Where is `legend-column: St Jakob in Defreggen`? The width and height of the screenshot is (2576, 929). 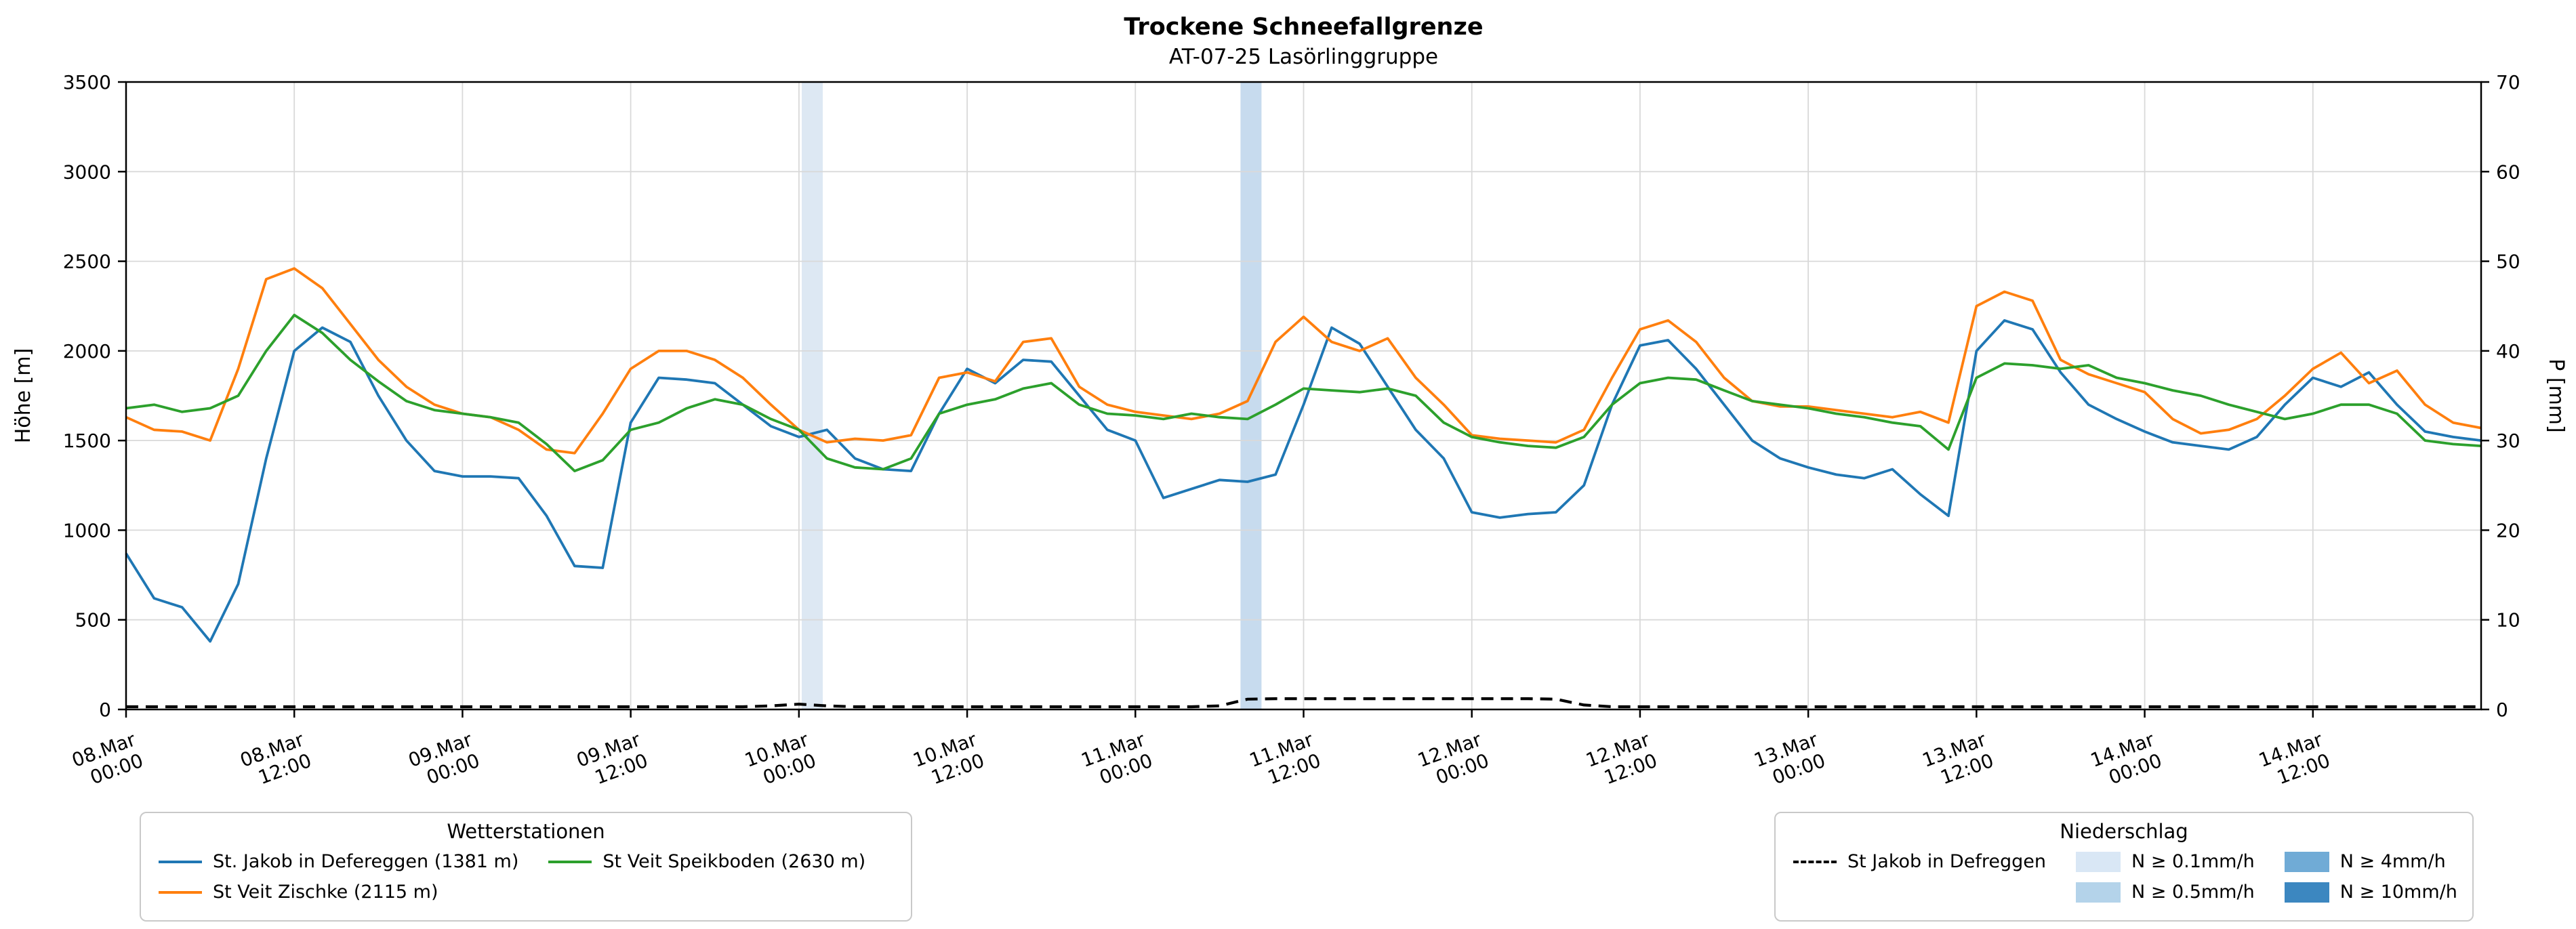
legend-column: St Jakob in Defreggen is located at coordinates (1920, 862).